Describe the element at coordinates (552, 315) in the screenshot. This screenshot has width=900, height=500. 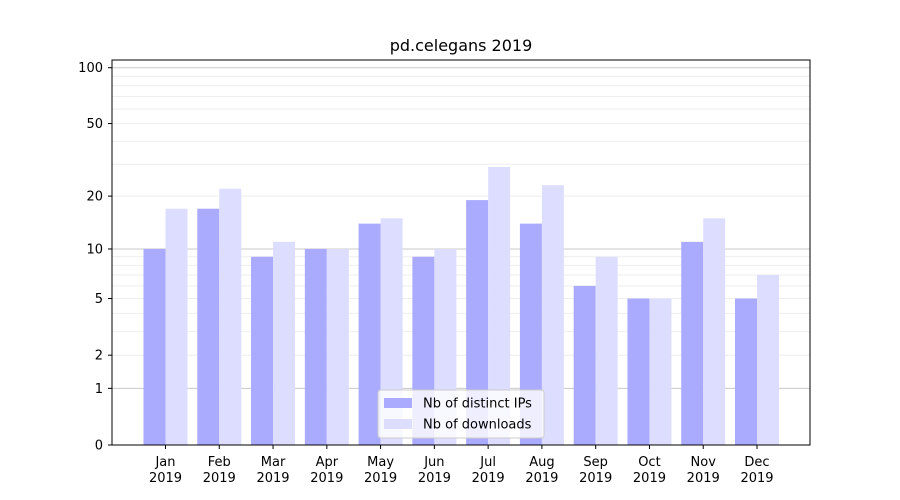
I see `bar-downloads-aug` at that location.